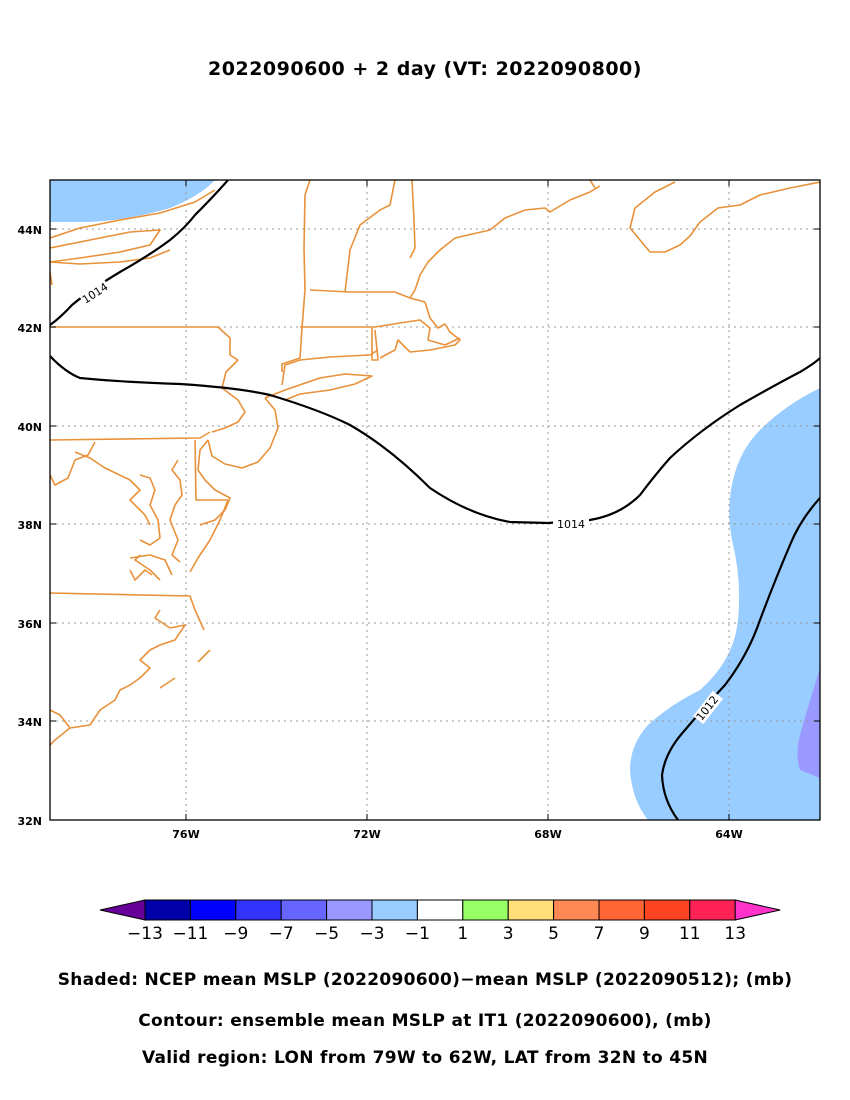  I want to click on y-tick-label-44n: 44N, so click(29, 230).